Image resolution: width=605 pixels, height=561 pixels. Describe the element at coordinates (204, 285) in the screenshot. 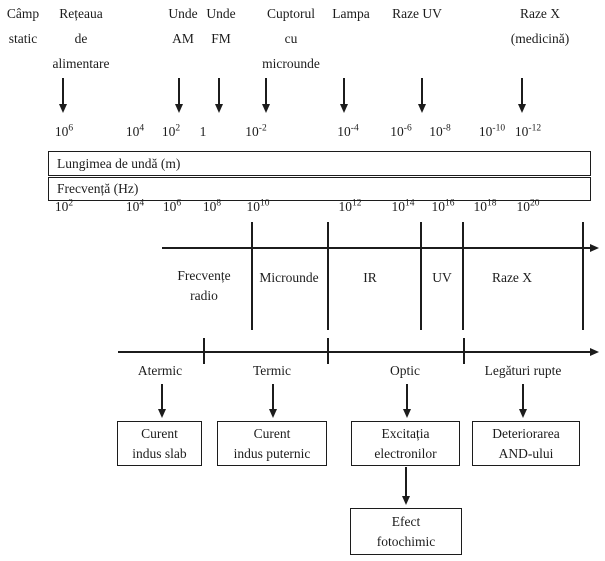

I see `band-label-frecvente-radio: Frecvențe radio` at that location.